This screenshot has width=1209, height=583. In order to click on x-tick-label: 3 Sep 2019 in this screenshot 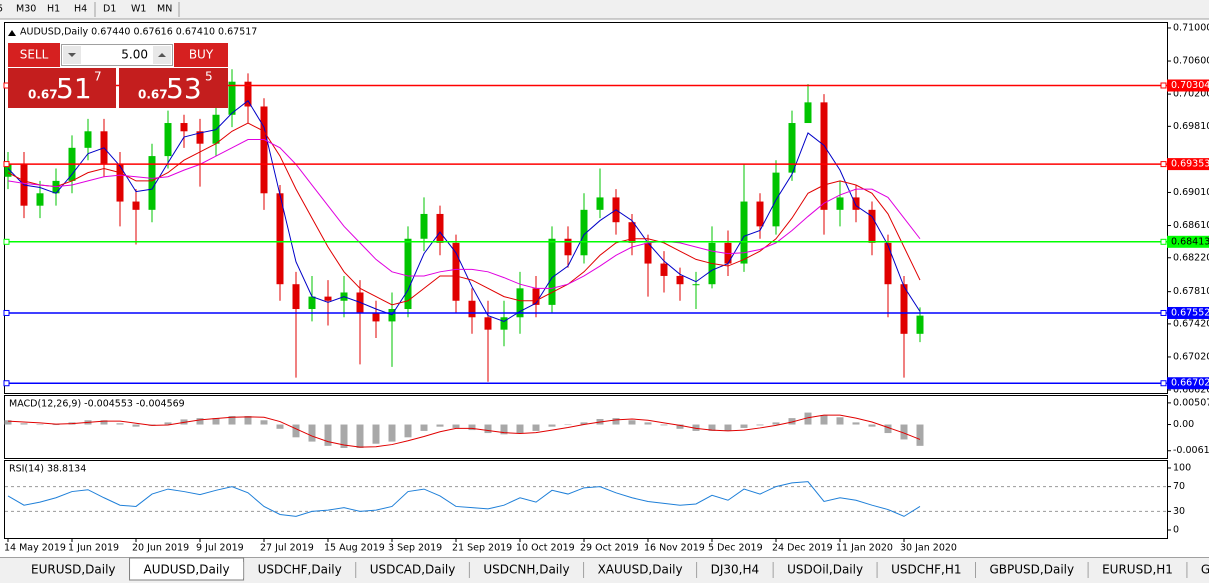, I will do `click(415, 548)`.